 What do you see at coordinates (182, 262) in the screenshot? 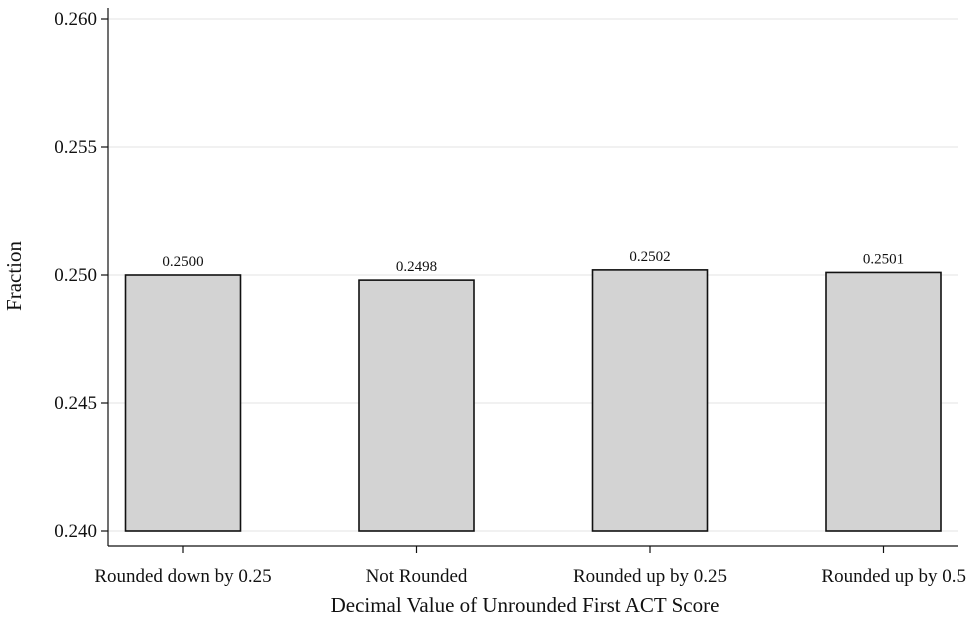
I see `bar-value-label: 0.2500` at bounding box center [182, 262].